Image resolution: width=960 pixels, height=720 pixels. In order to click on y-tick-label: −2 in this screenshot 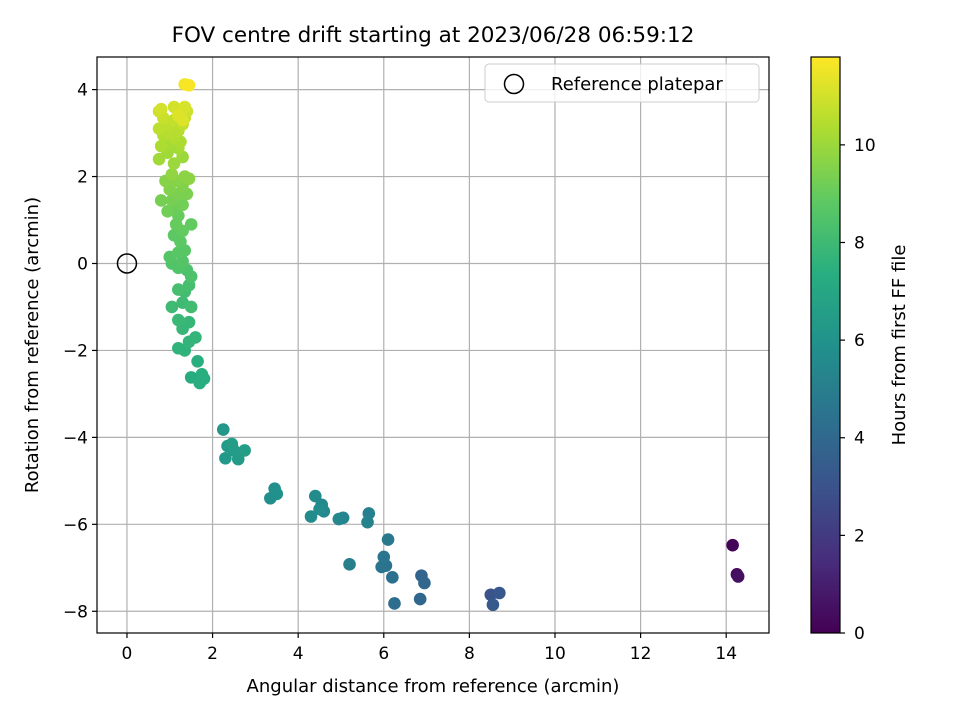, I will do `click(75, 351)`.